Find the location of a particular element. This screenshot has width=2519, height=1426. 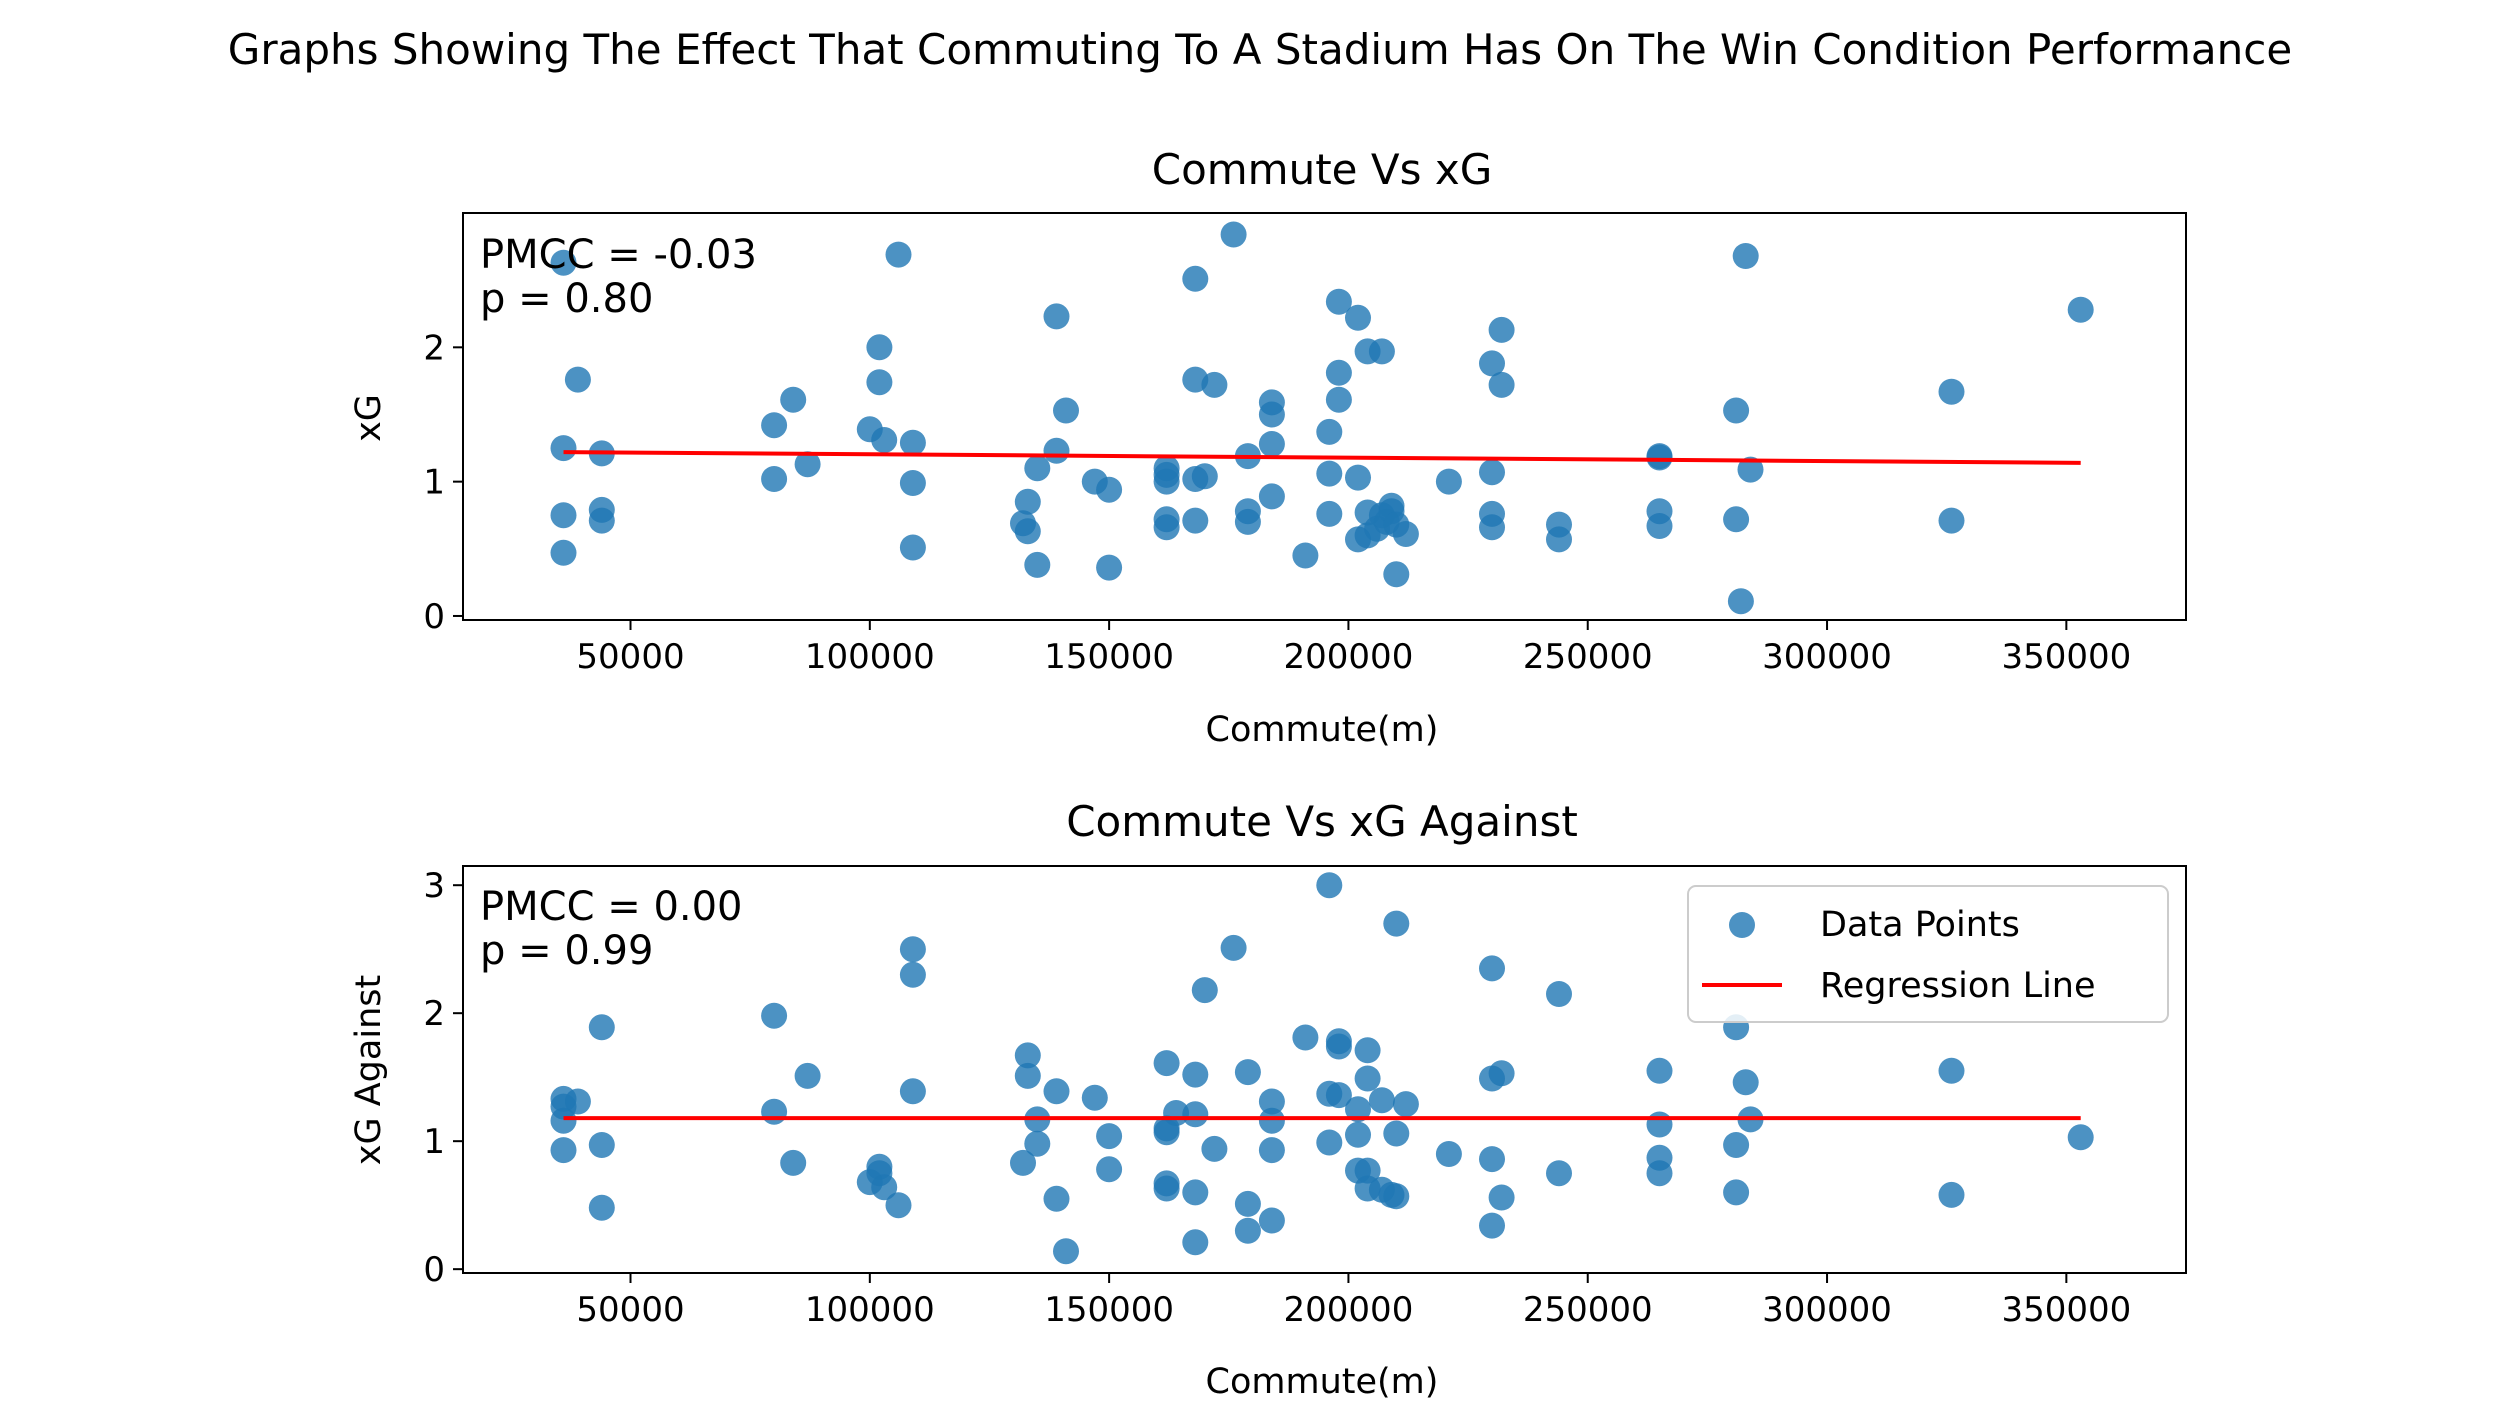

xga-y-tick-label: 0 is located at coordinates (434, 1270).